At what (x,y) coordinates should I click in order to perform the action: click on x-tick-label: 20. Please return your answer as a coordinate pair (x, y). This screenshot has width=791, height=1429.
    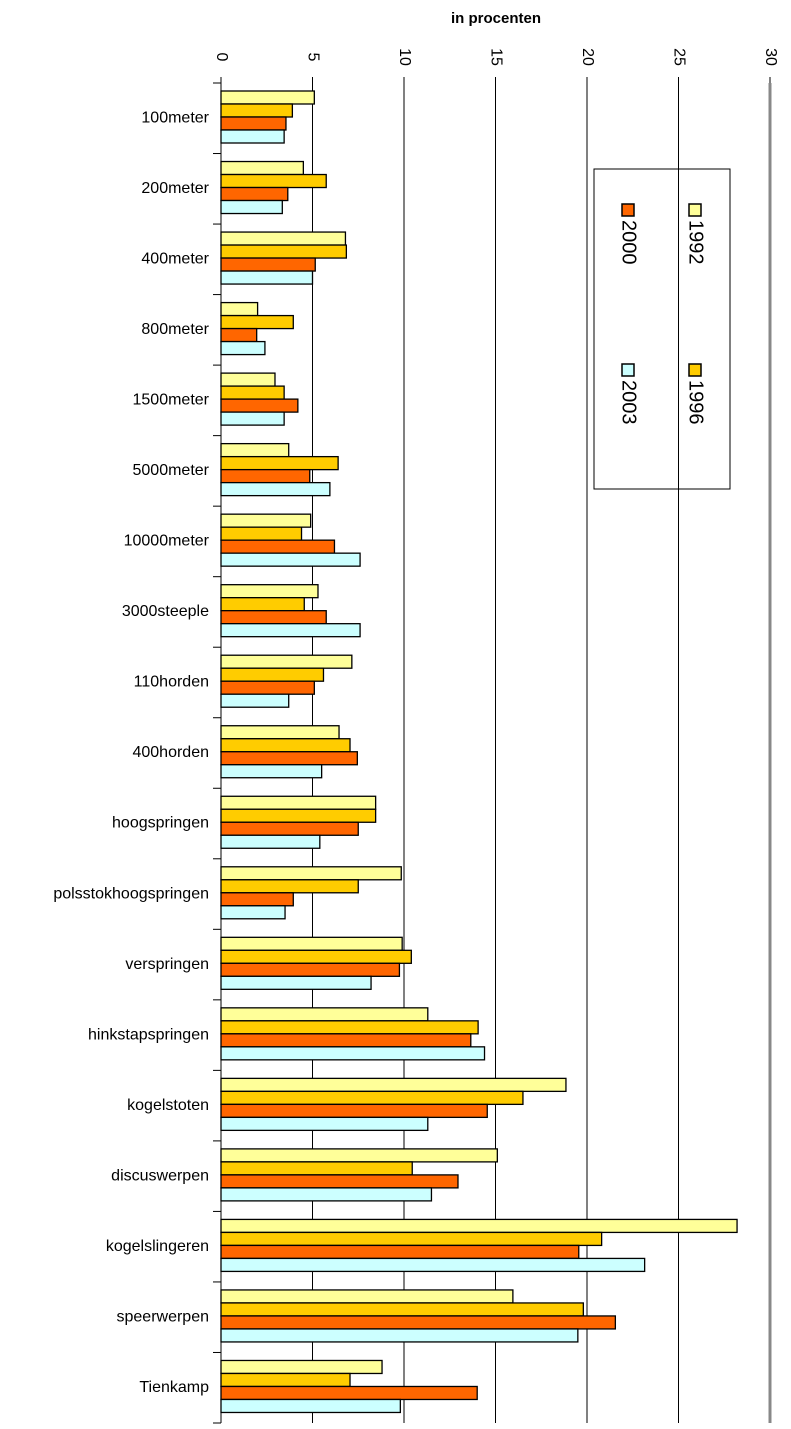
    Looking at the image, I should click on (587, 57).